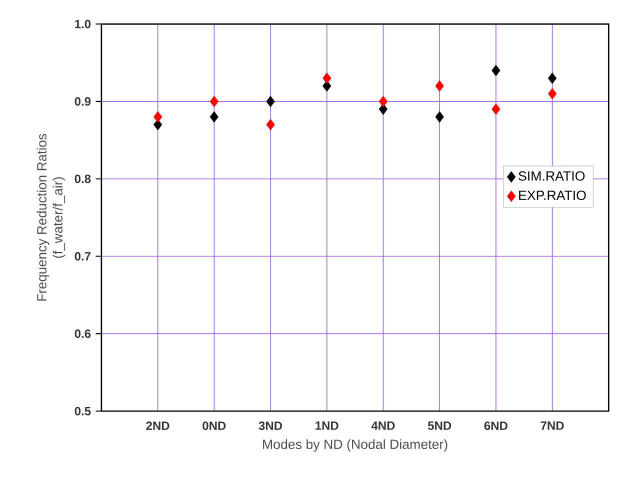 The image size is (618, 478). What do you see at coordinates (552, 426) in the screenshot?
I see `x-tick-label: 7ND` at bounding box center [552, 426].